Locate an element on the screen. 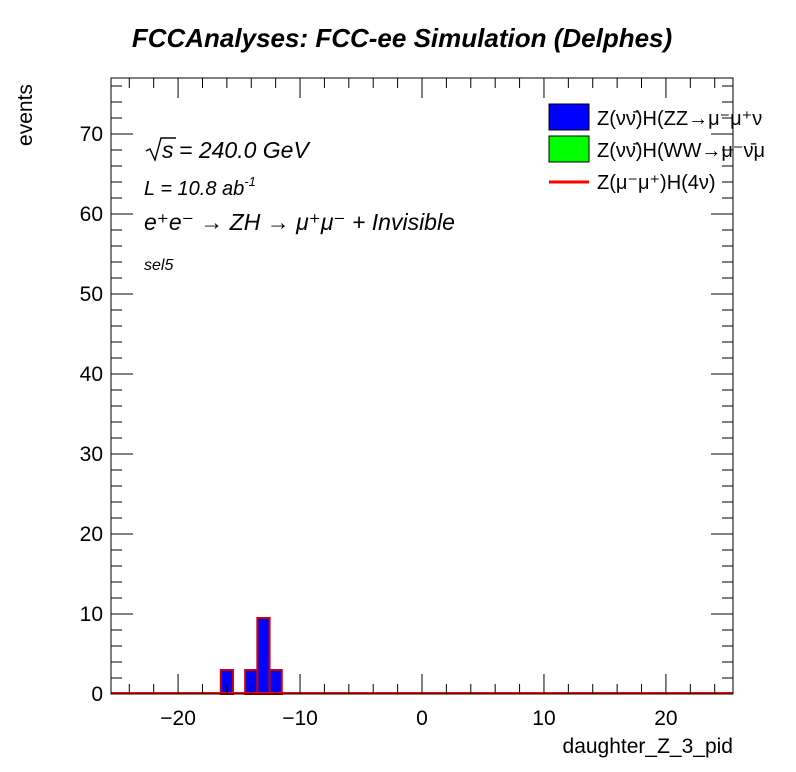 This screenshot has height=772, width=796. y-tick-label: 30 is located at coordinates (91, 454).